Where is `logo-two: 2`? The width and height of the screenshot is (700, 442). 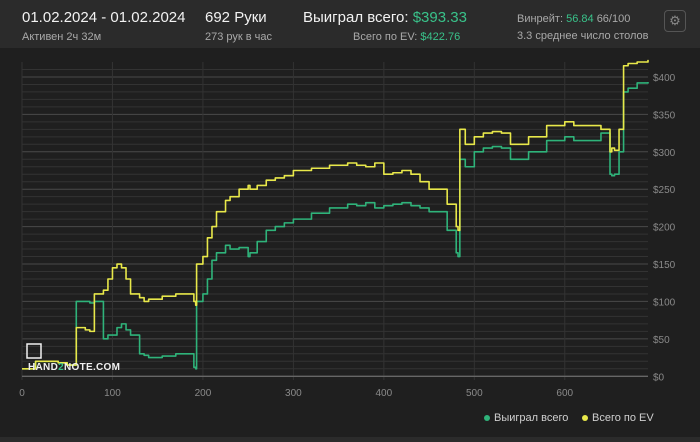
logo-two: 2 is located at coordinates (61, 367).